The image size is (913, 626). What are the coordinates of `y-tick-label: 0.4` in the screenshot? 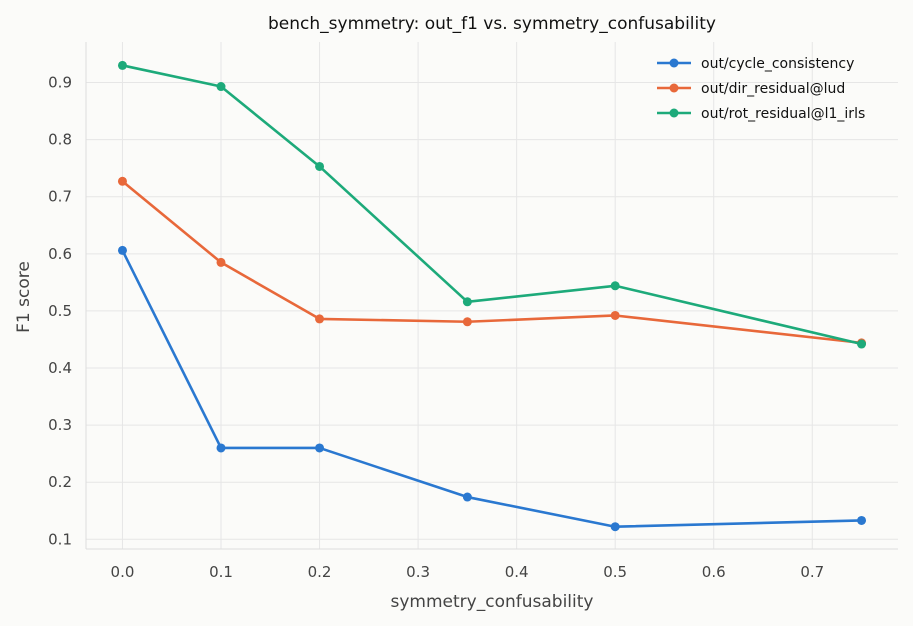 It's located at (60, 368).